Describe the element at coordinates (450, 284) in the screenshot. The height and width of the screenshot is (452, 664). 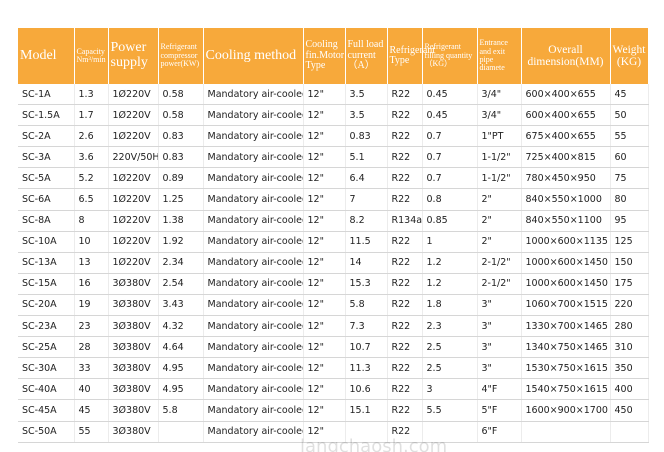
I see `table-cell: 1.2` at that location.